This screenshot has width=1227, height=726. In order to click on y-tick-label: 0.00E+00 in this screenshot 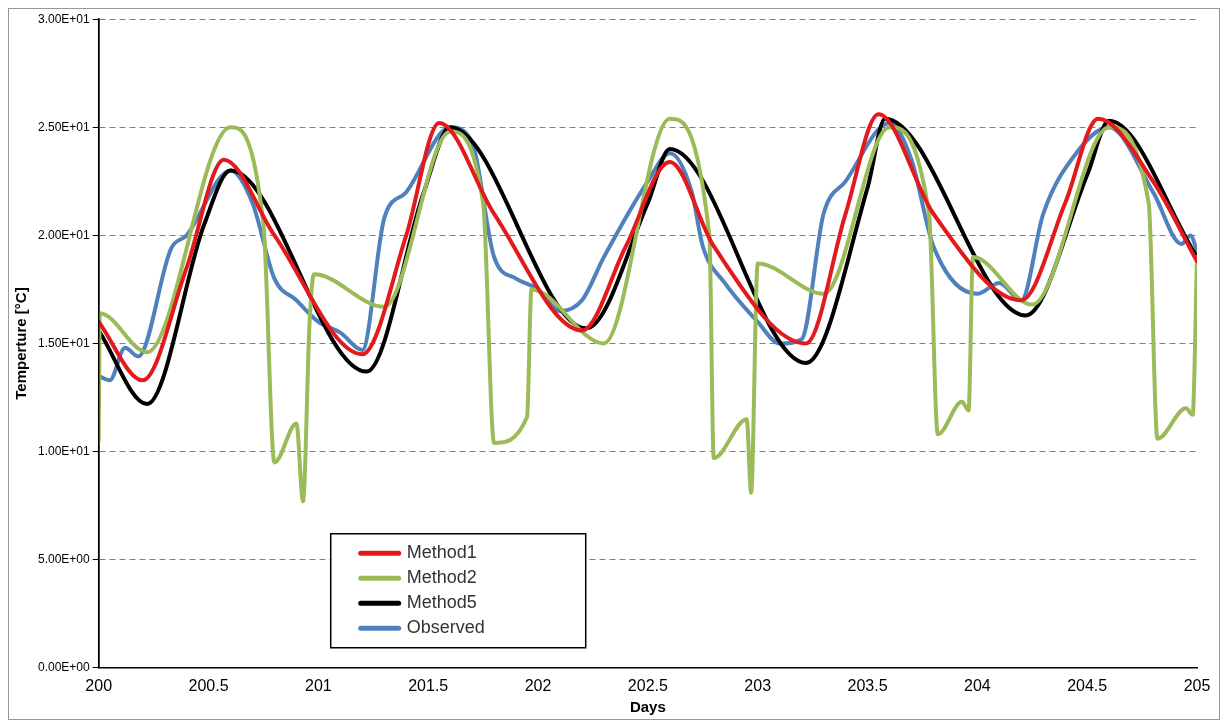, I will do `click(64, 667)`.